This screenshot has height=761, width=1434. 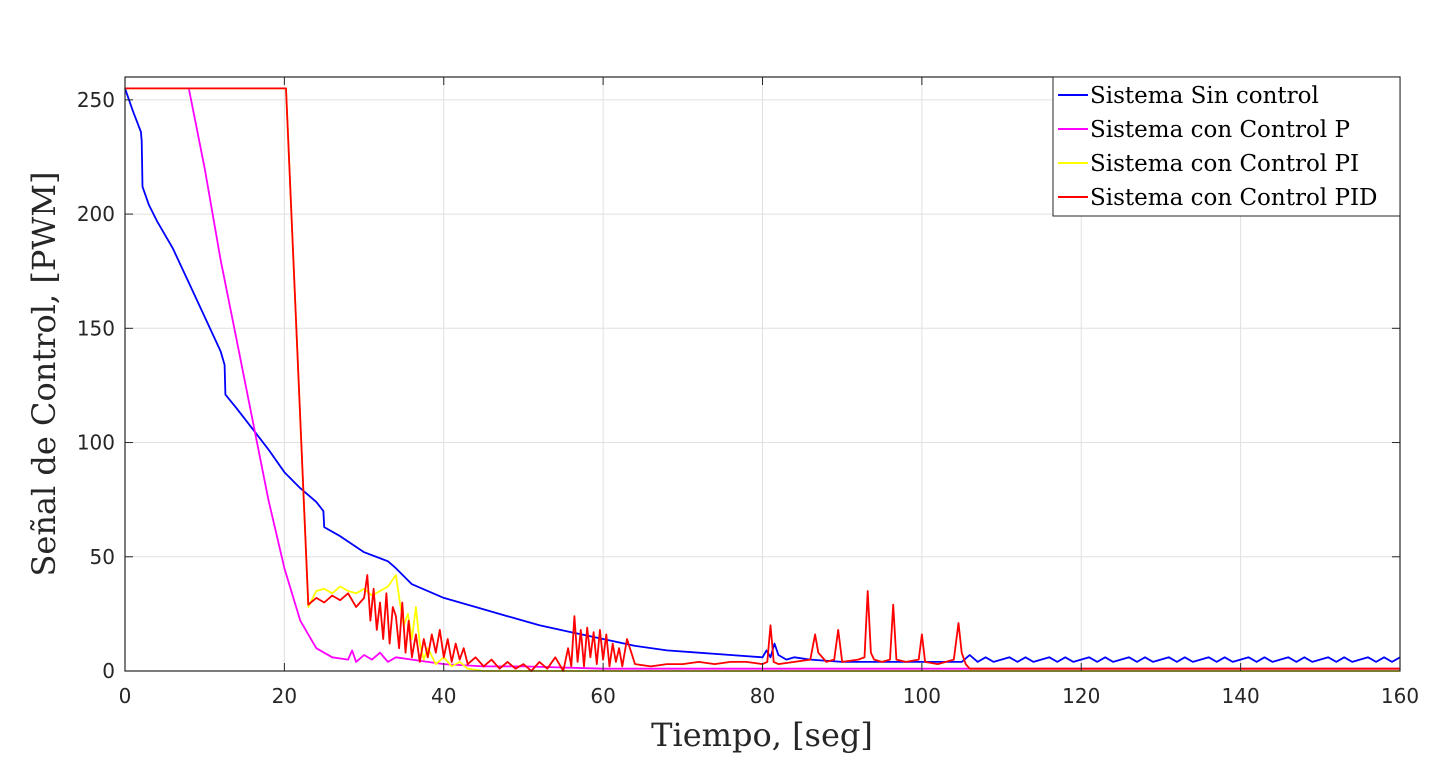 What do you see at coordinates (922, 696) in the screenshot?
I see `x-tick-label: 100` at bounding box center [922, 696].